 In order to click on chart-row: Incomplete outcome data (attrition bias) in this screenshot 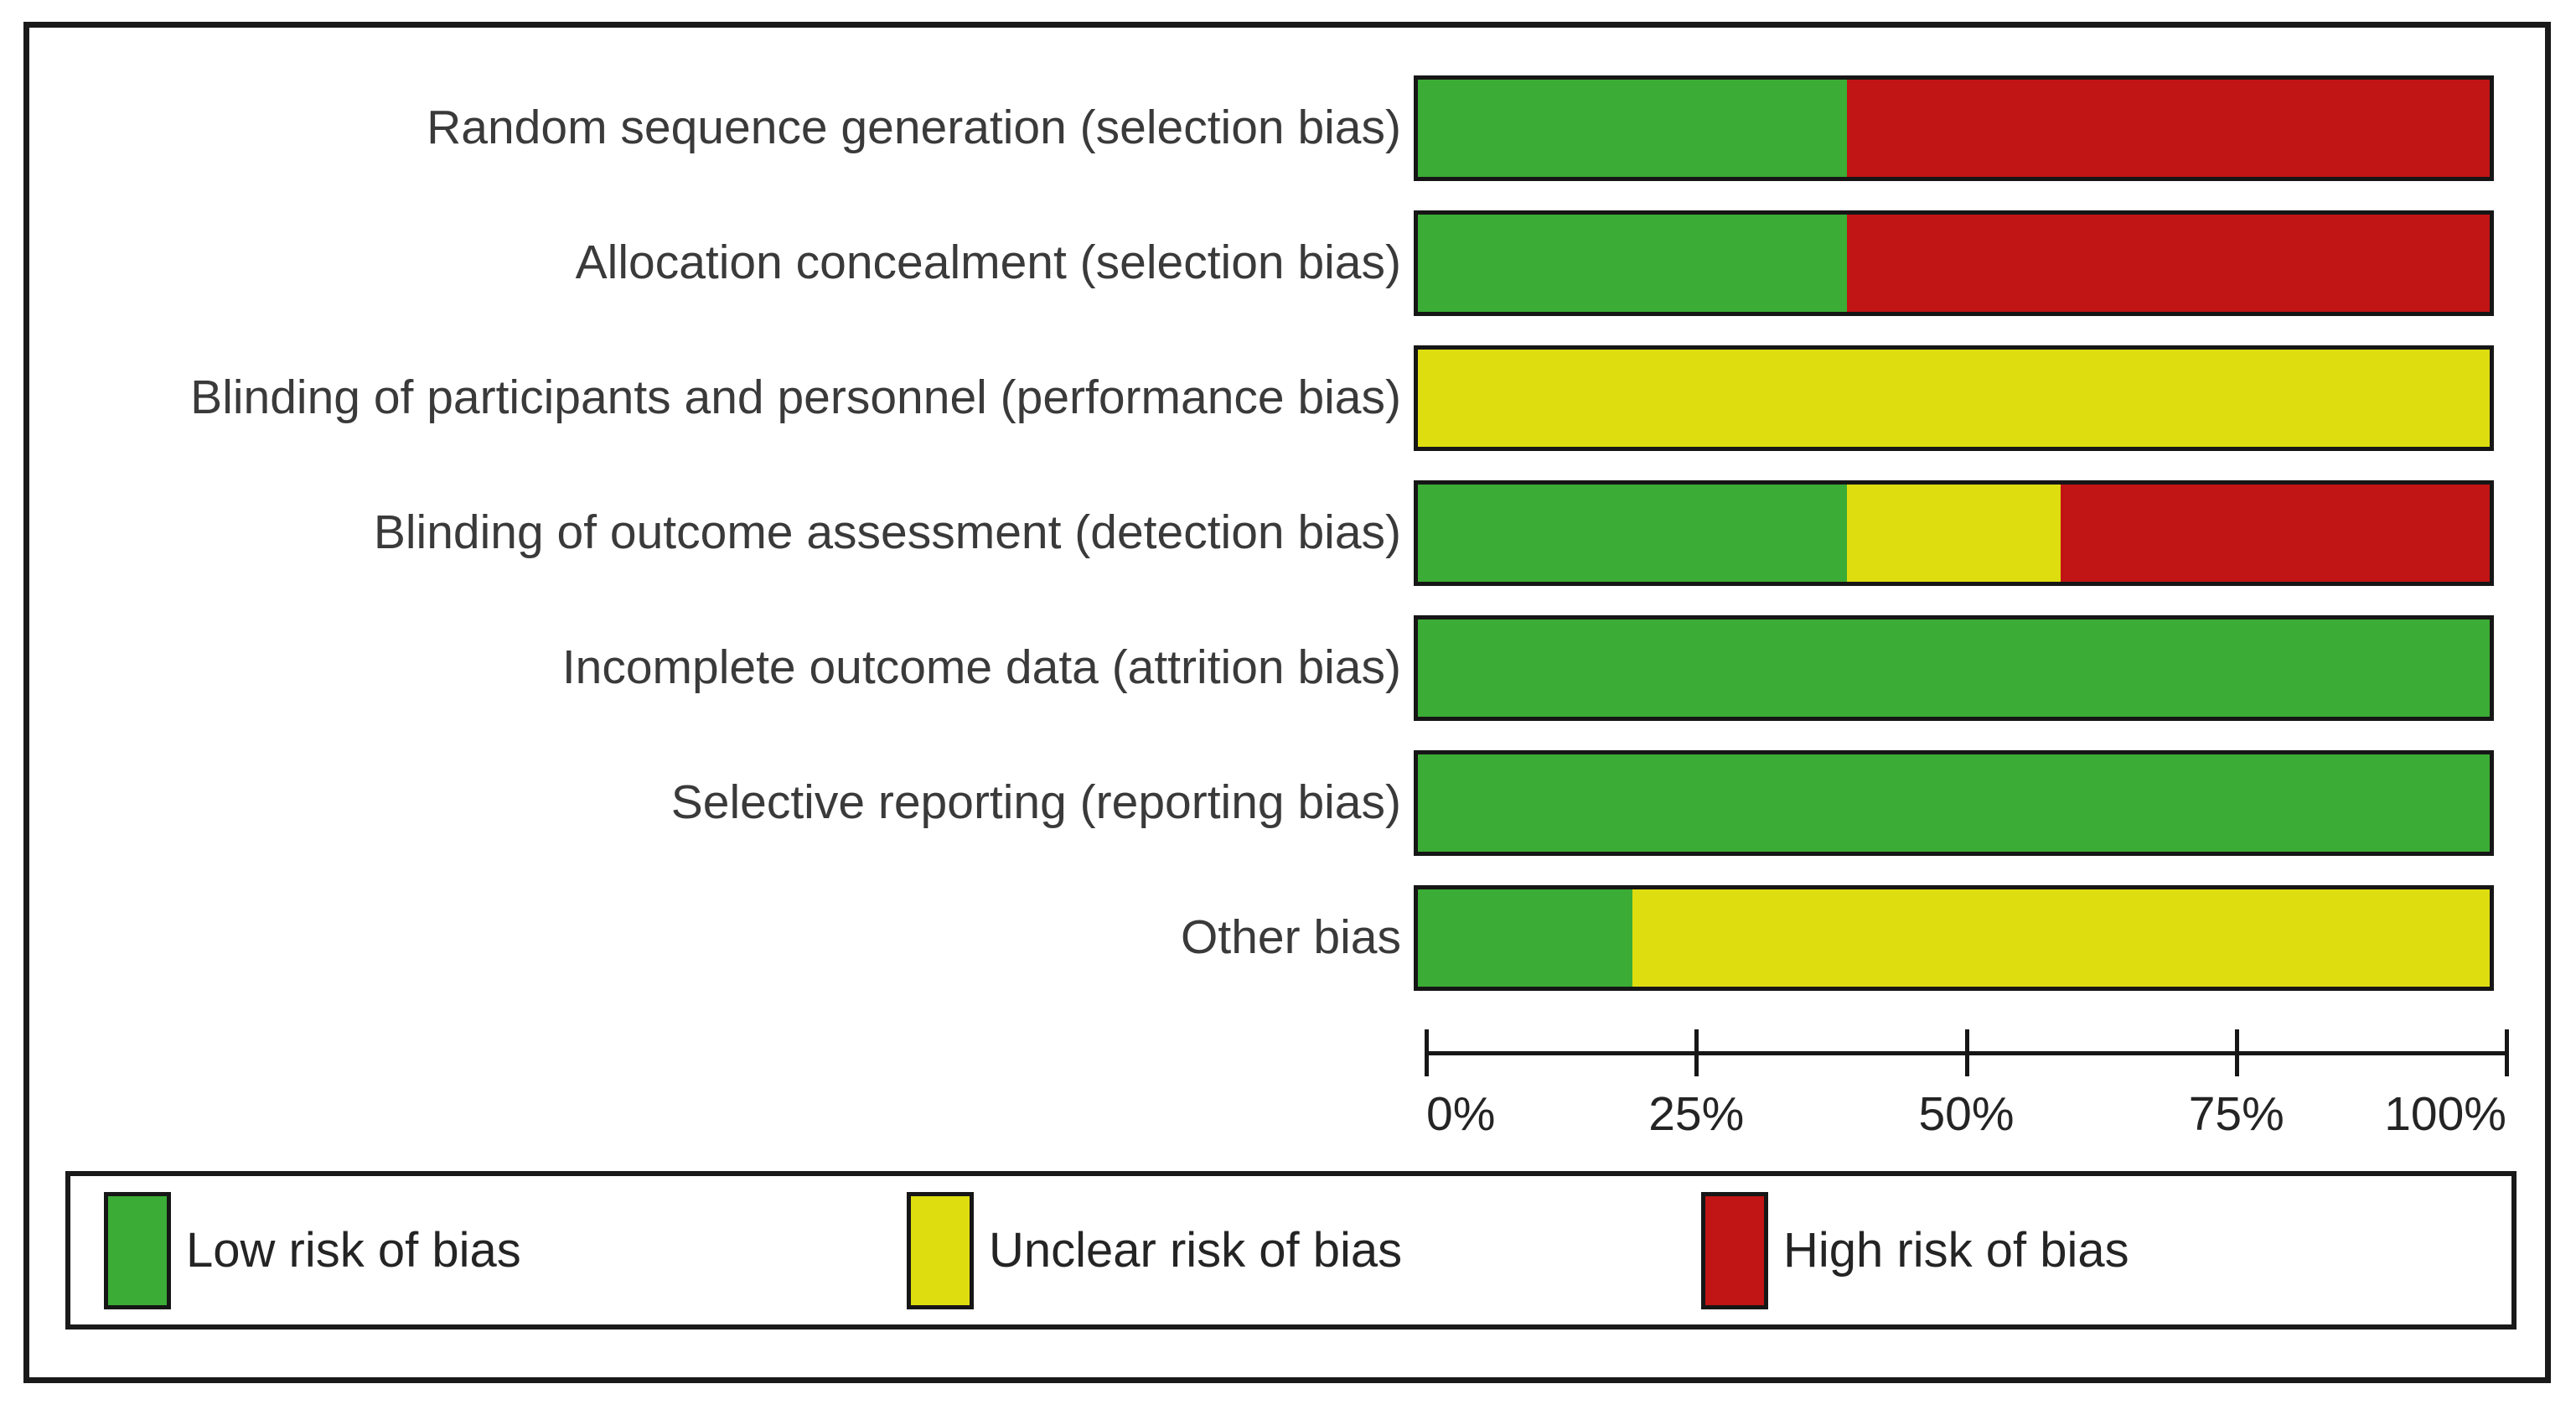, I will do `click(1287, 668)`.